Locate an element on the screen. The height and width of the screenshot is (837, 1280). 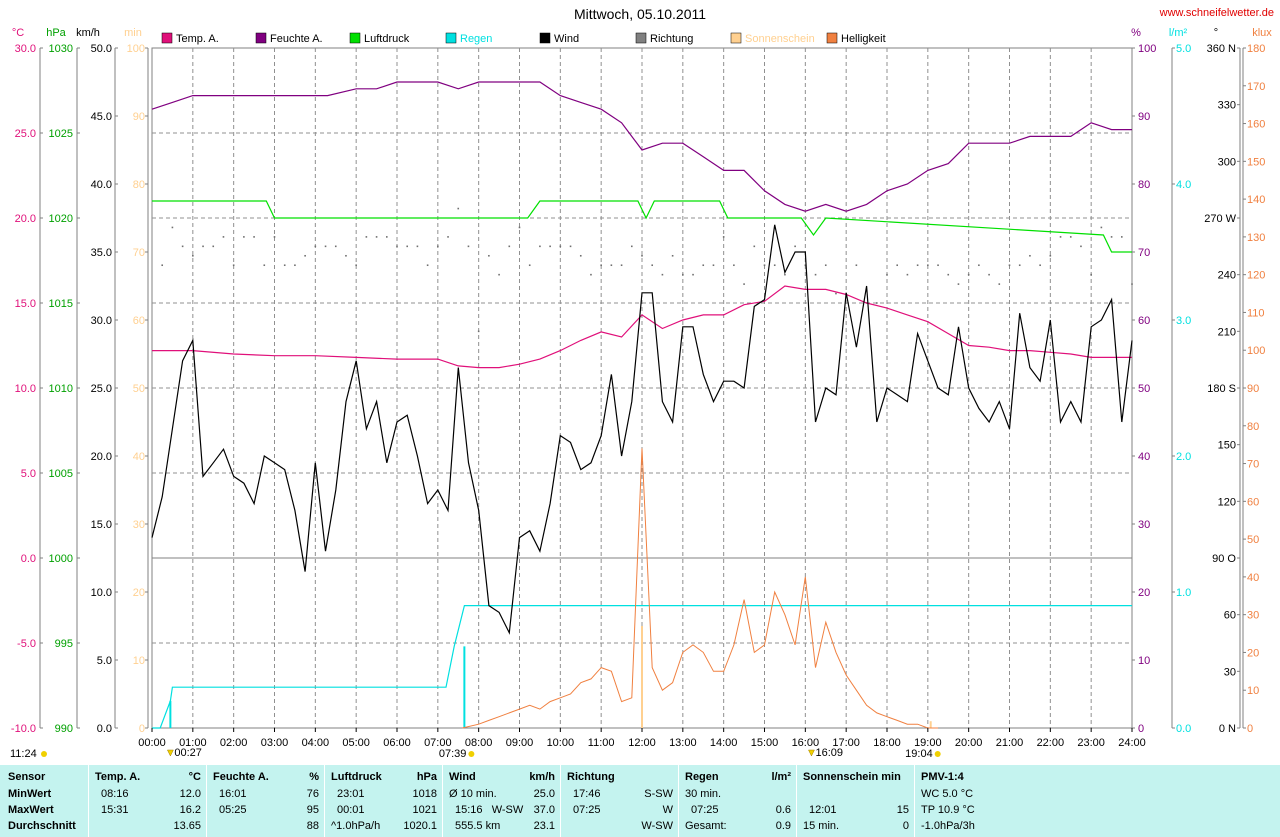
stats-humidity-min-time: 16:01 is located at coordinates (233, 794).